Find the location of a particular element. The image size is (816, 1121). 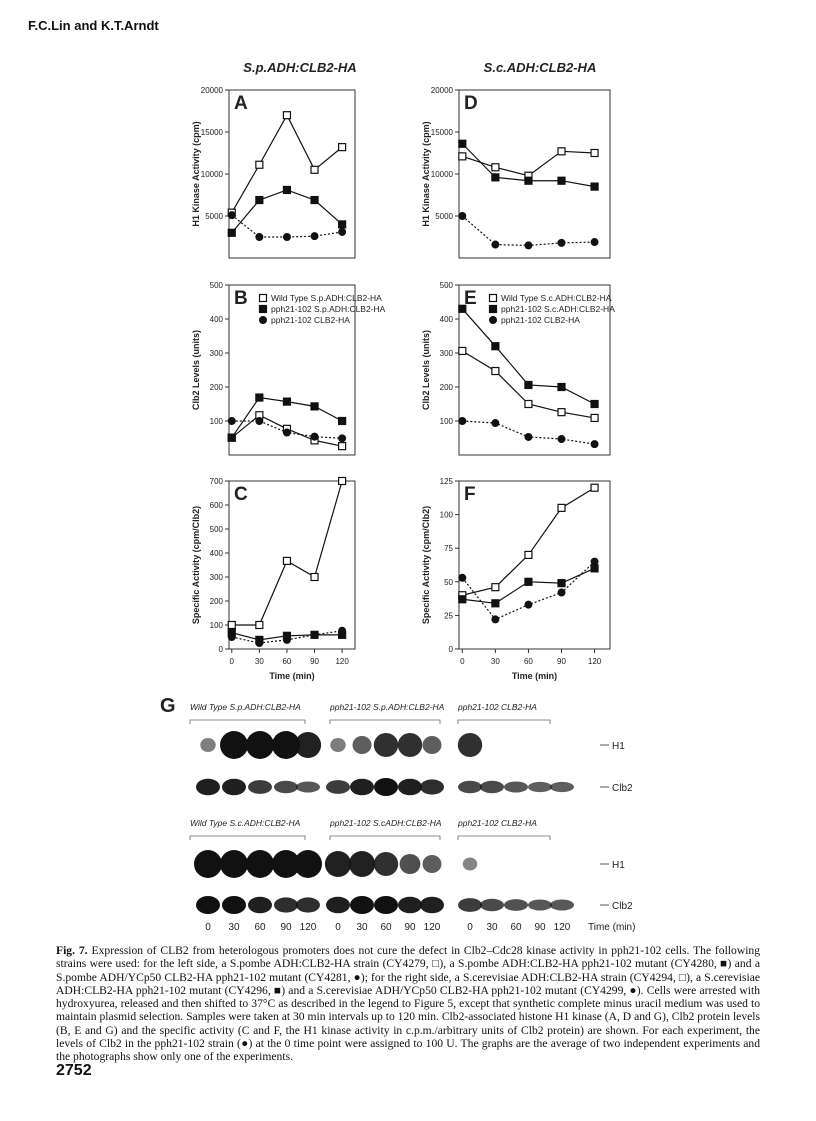

lane-label: 60 is located at coordinates (260, 927).